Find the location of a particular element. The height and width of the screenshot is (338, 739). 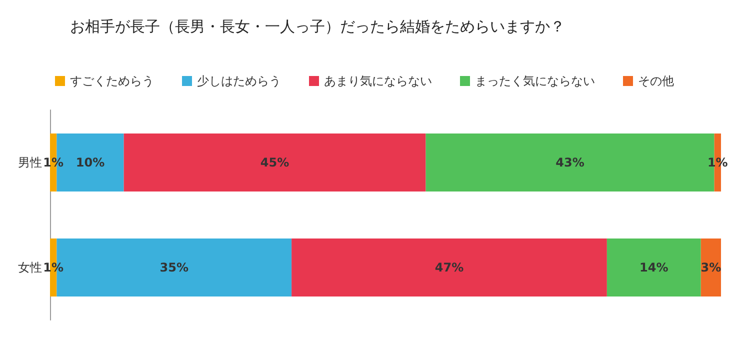

data-label: 45% is located at coordinates (275, 163).